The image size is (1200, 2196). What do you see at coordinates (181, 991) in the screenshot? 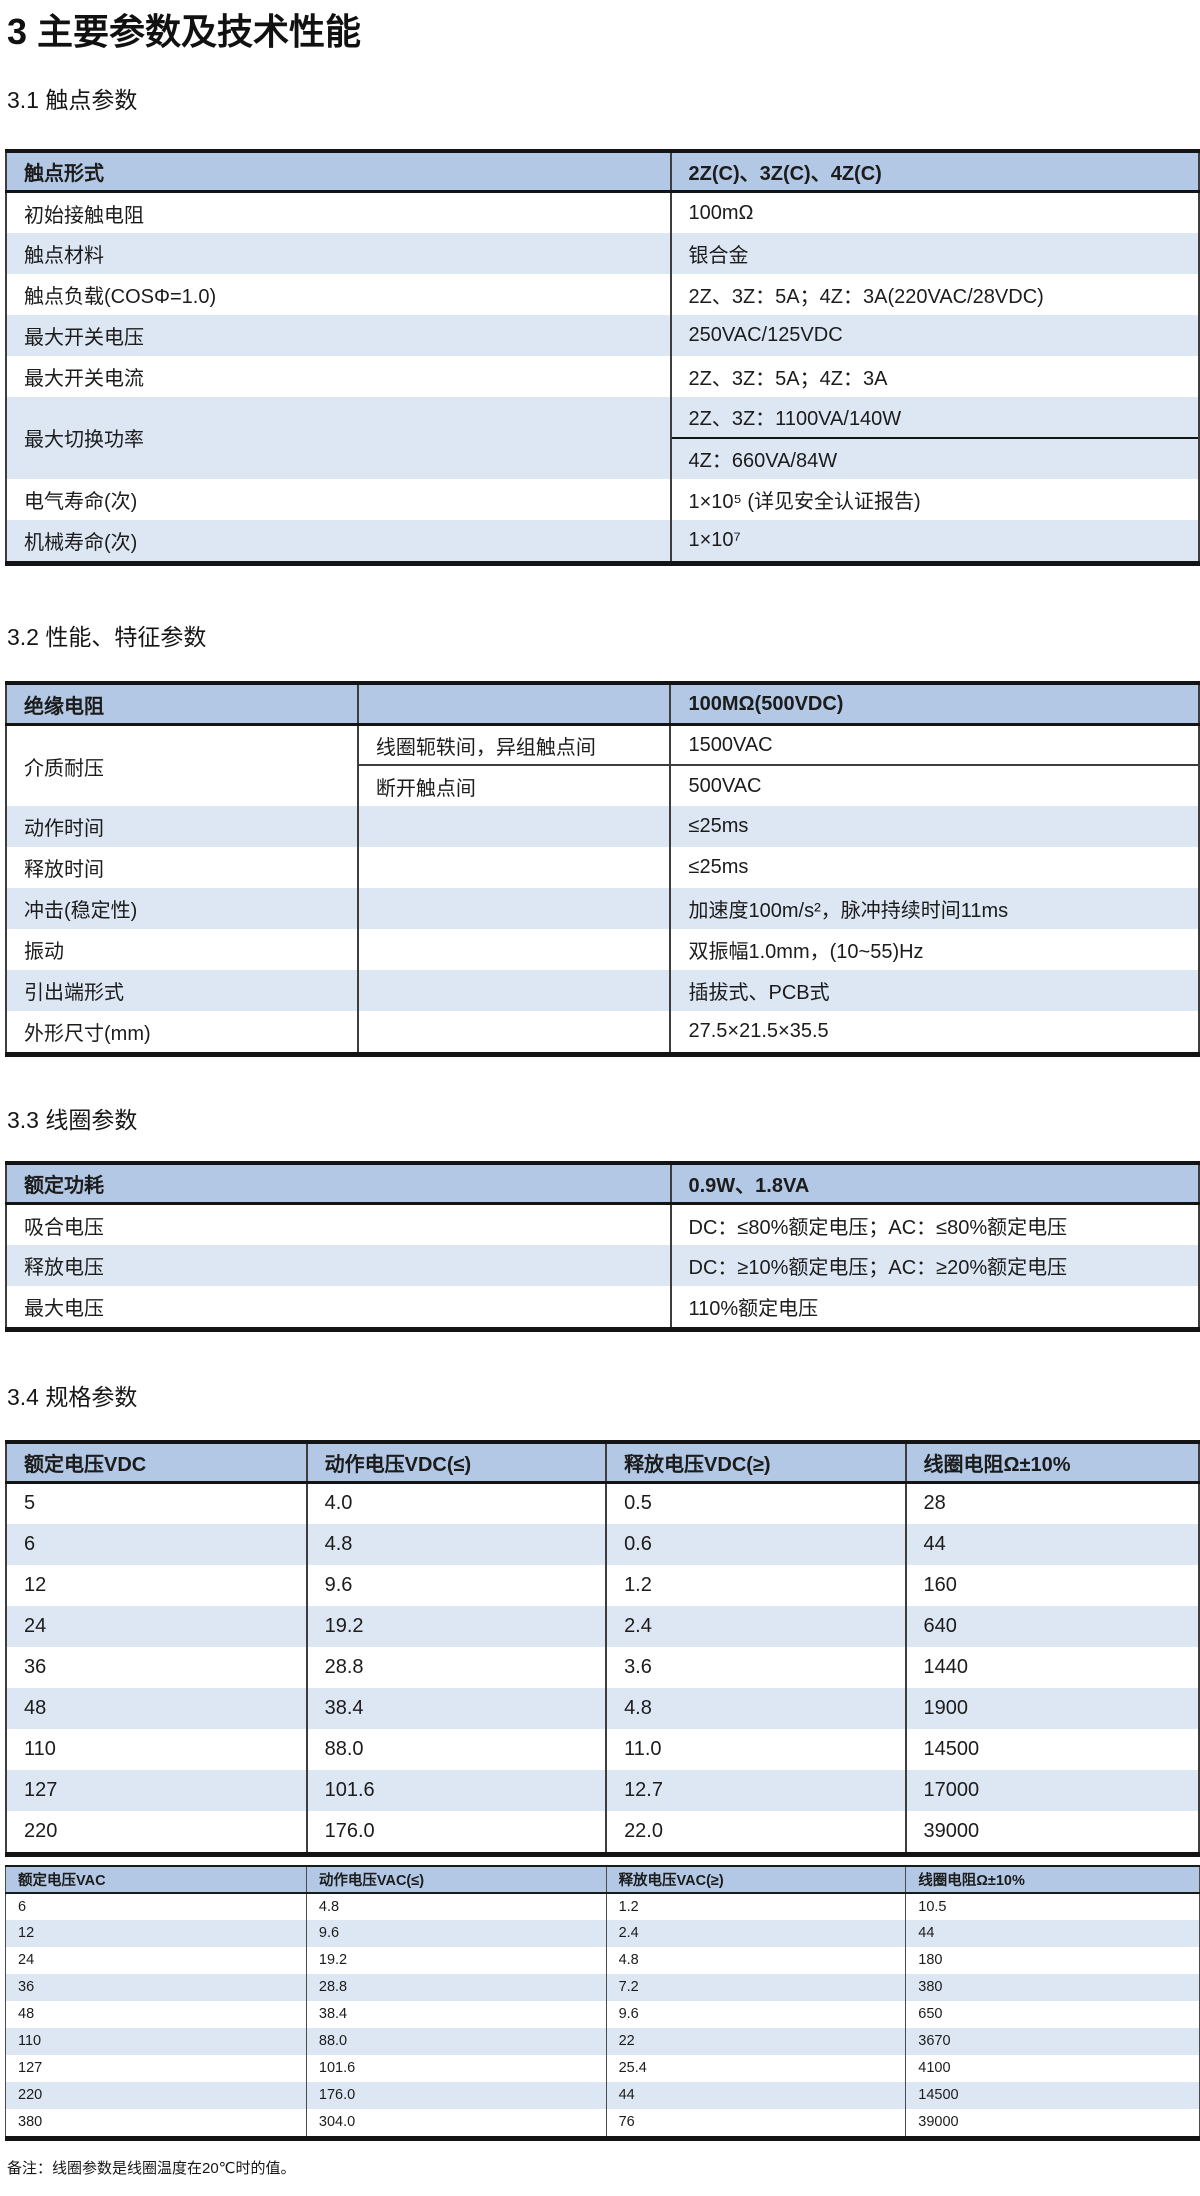
I see `row-label-cell: 引出端形式` at bounding box center [181, 991].